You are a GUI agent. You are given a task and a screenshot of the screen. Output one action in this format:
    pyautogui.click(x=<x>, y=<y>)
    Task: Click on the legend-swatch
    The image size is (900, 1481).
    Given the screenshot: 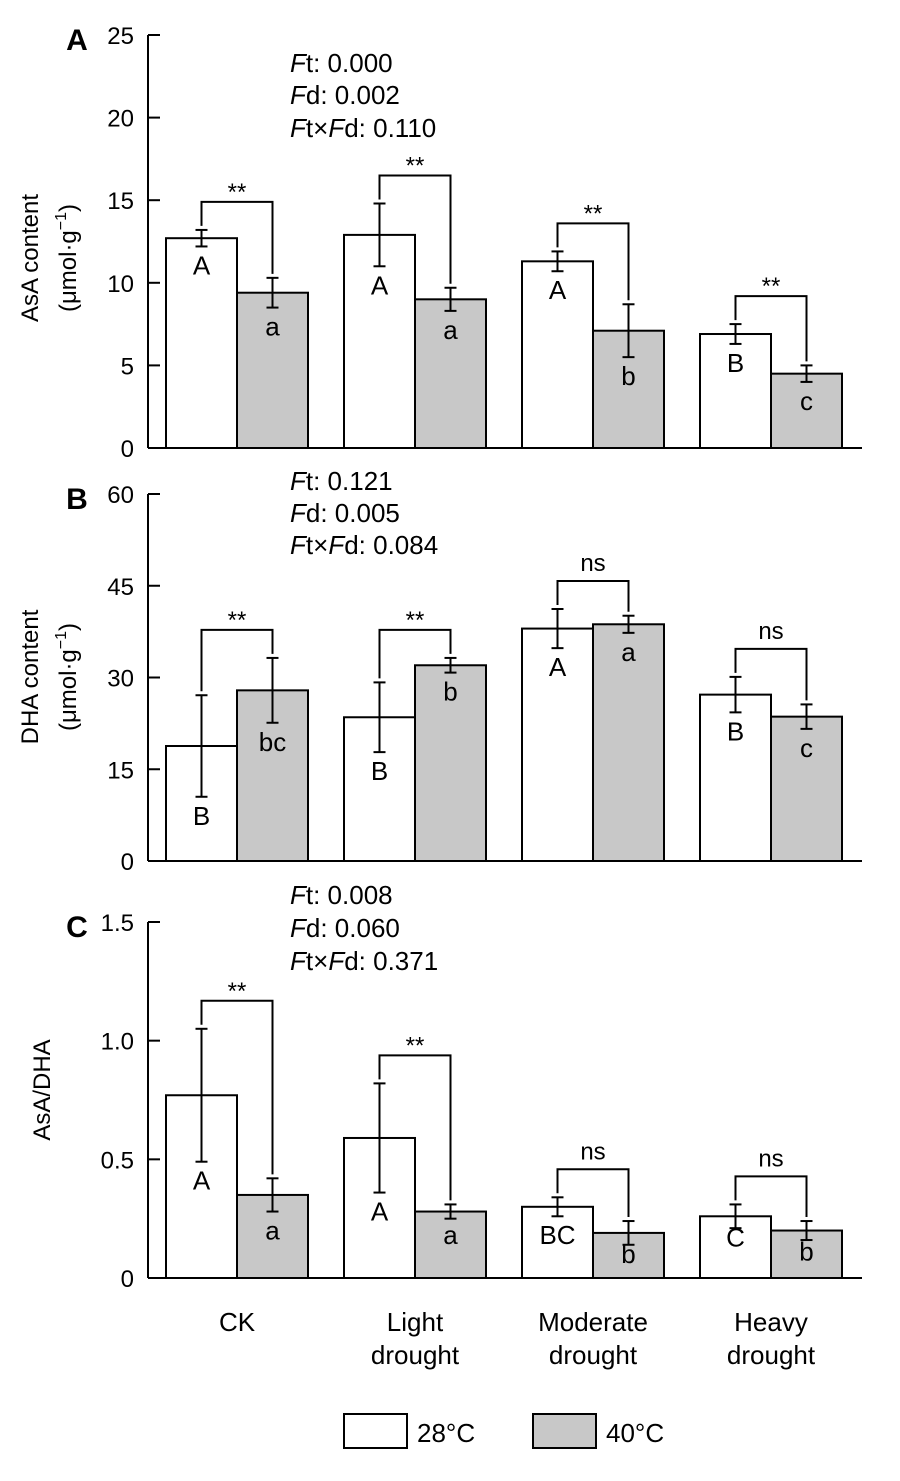 What is the action you would take?
    pyautogui.click(x=375, y=1431)
    